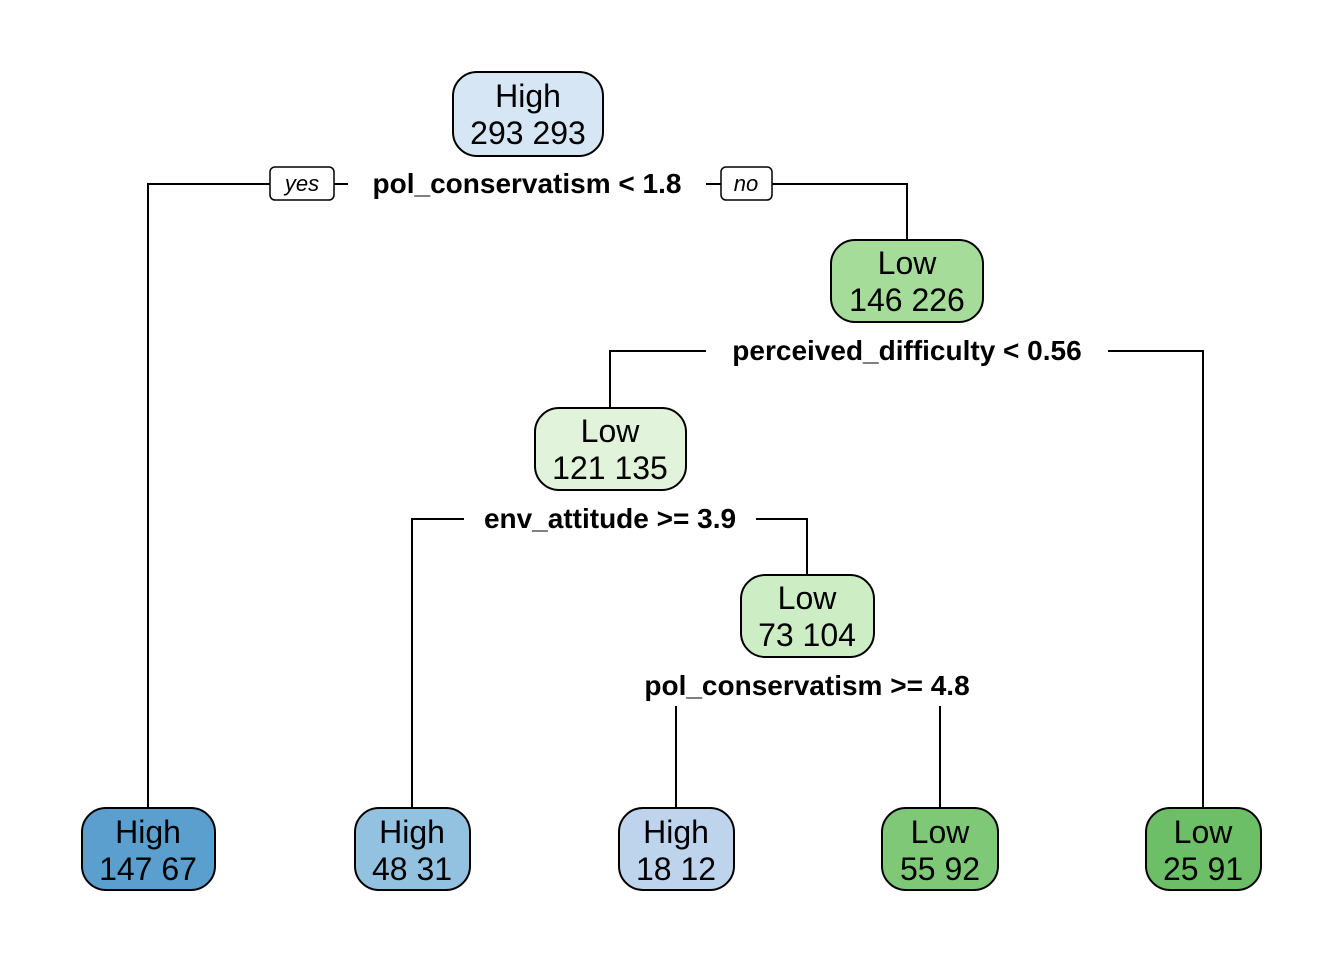 This screenshot has height=960, width=1344. What do you see at coordinates (806, 685) in the screenshot?
I see `split-label-s4: pol_conservatism >= 4.8` at bounding box center [806, 685].